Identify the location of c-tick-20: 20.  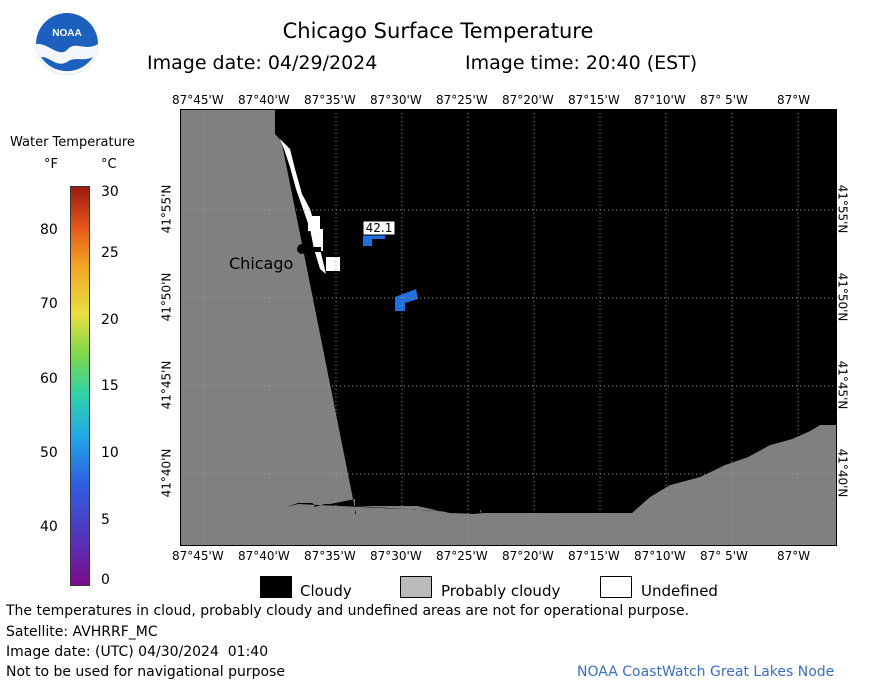
(110, 320).